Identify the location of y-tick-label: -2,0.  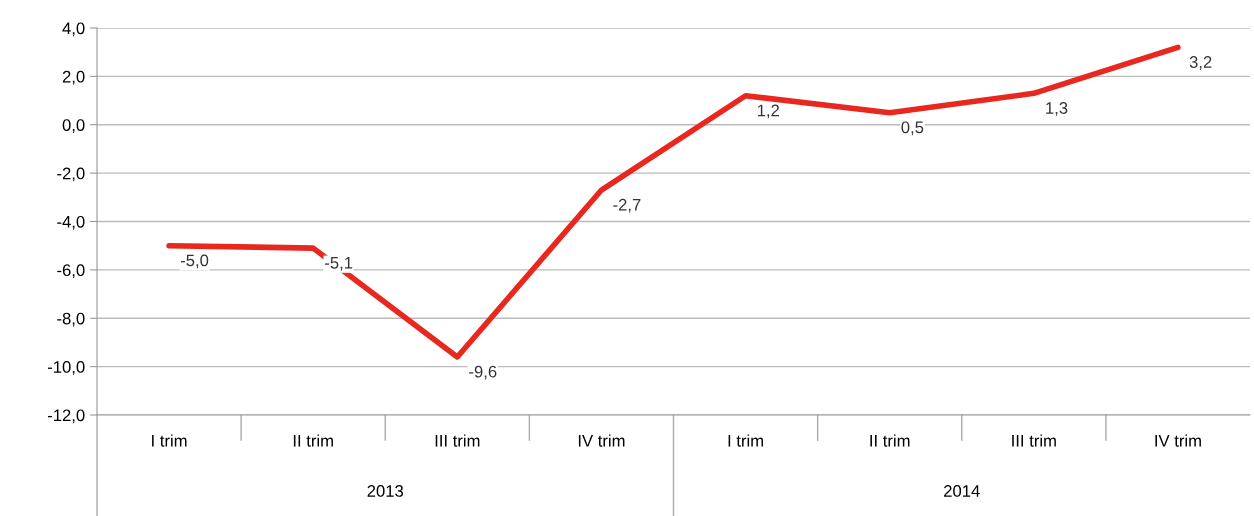
(71, 174).